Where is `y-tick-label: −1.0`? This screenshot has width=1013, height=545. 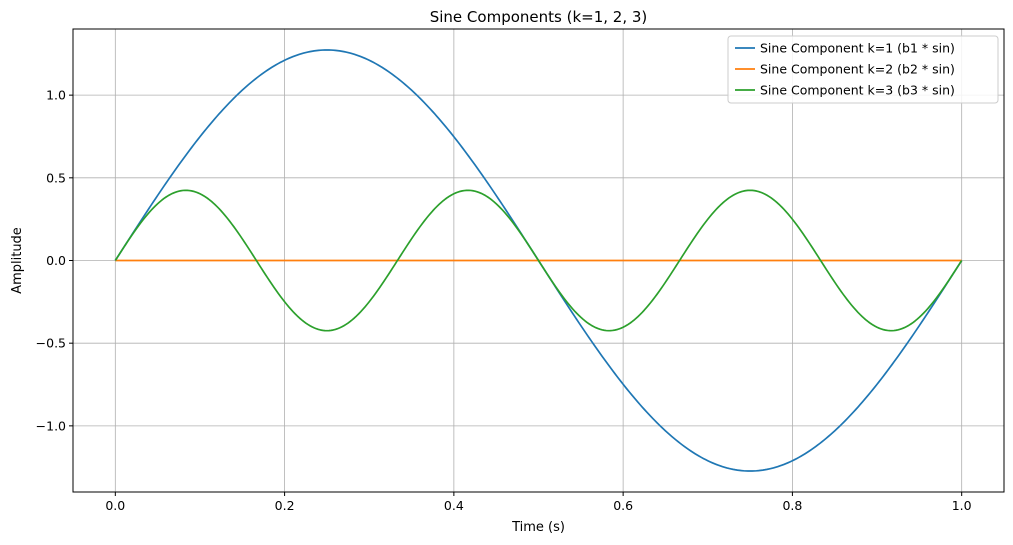
y-tick-label: −1.0 is located at coordinates (51, 425).